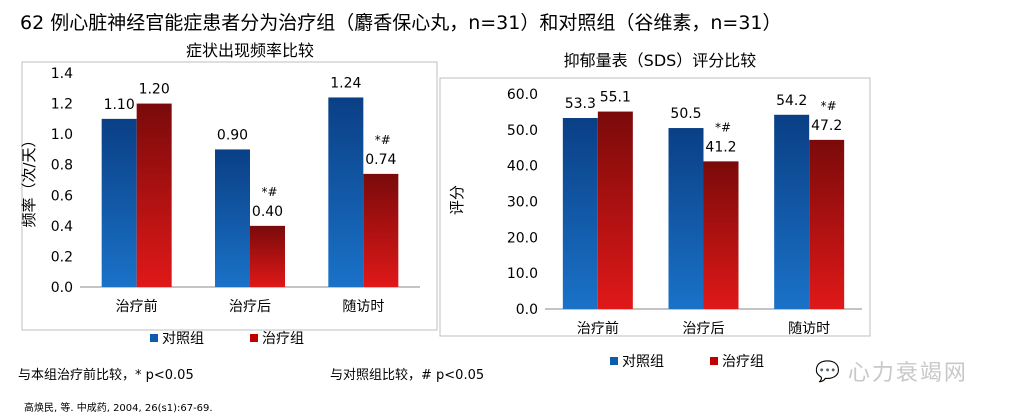  What do you see at coordinates (232, 135) in the screenshot?
I see `data-label: 0.90` at bounding box center [232, 135].